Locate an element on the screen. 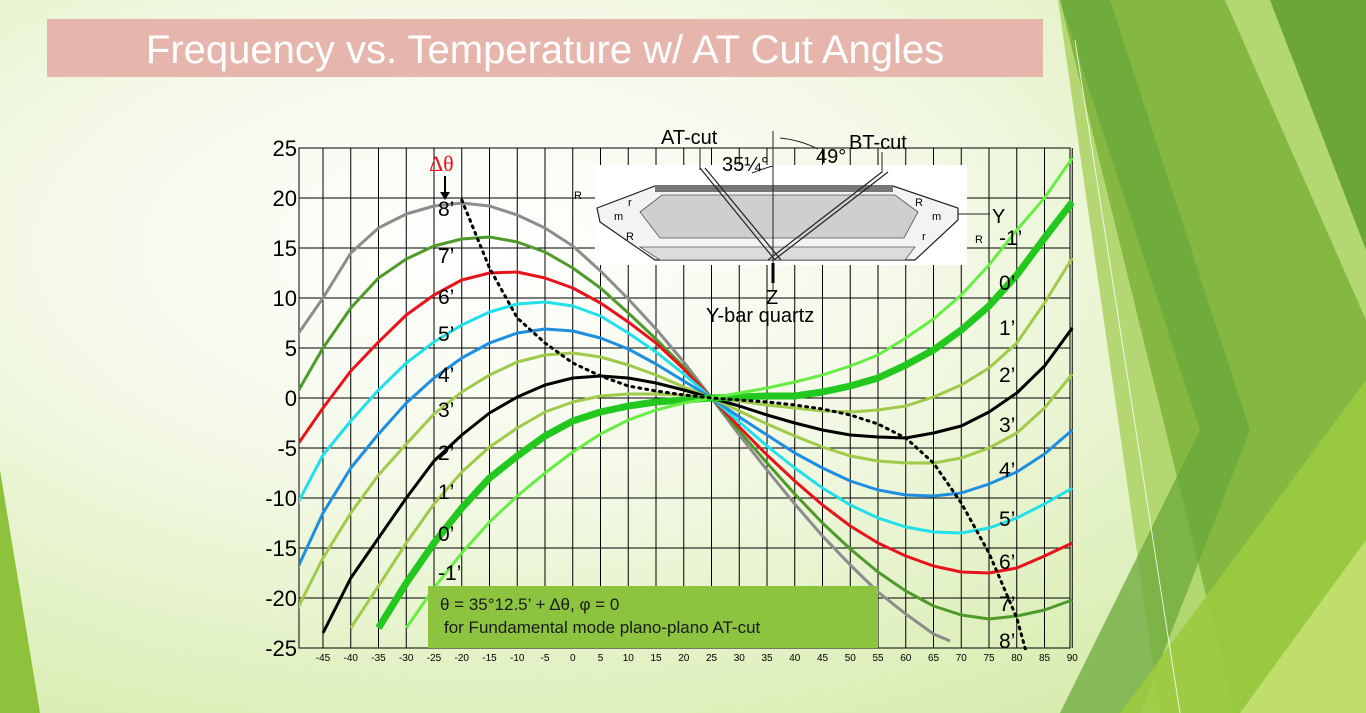  r-label-1: R is located at coordinates (578, 196).